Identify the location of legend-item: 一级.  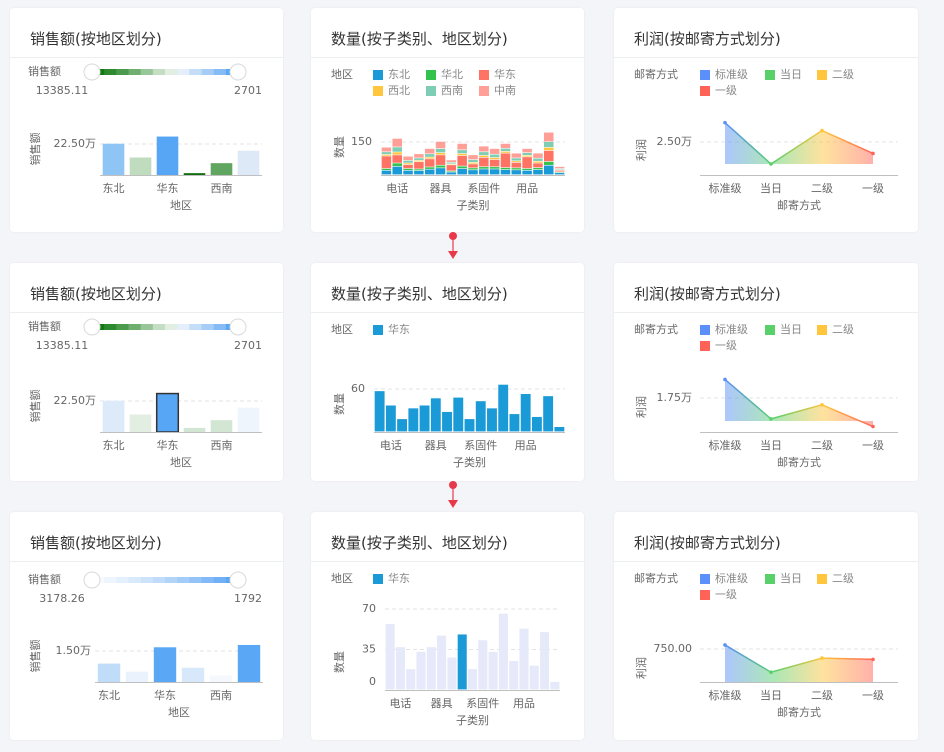
(718, 90).